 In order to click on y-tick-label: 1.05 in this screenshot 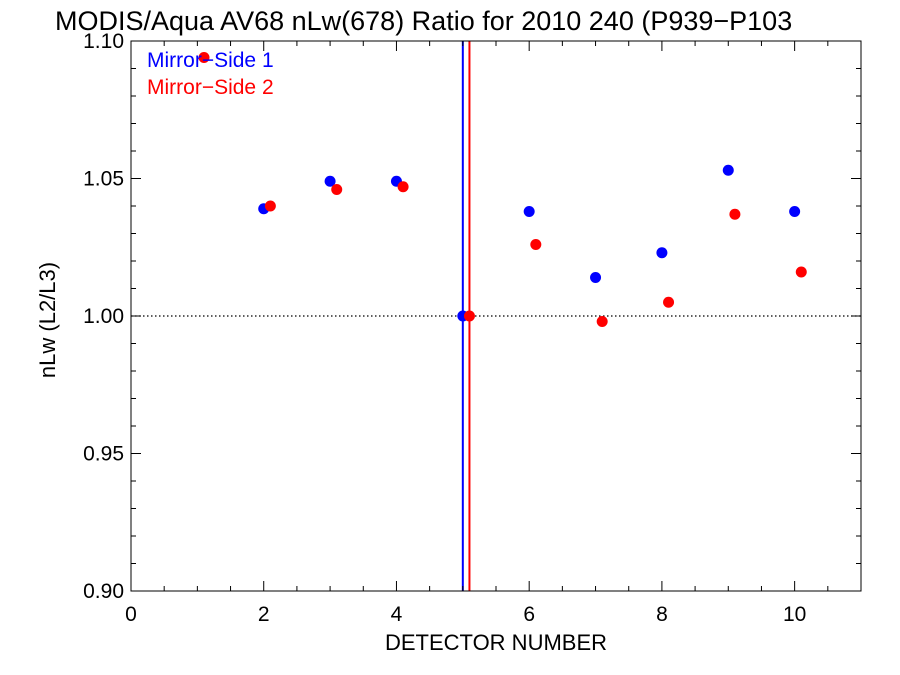, I will do `click(103, 179)`.